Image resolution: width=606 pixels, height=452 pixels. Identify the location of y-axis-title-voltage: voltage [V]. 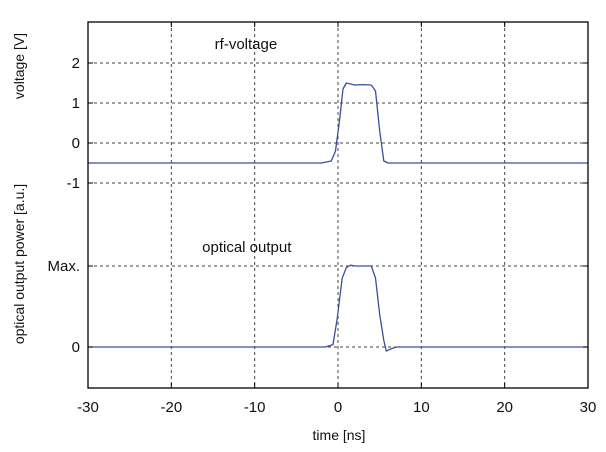
(19, 66).